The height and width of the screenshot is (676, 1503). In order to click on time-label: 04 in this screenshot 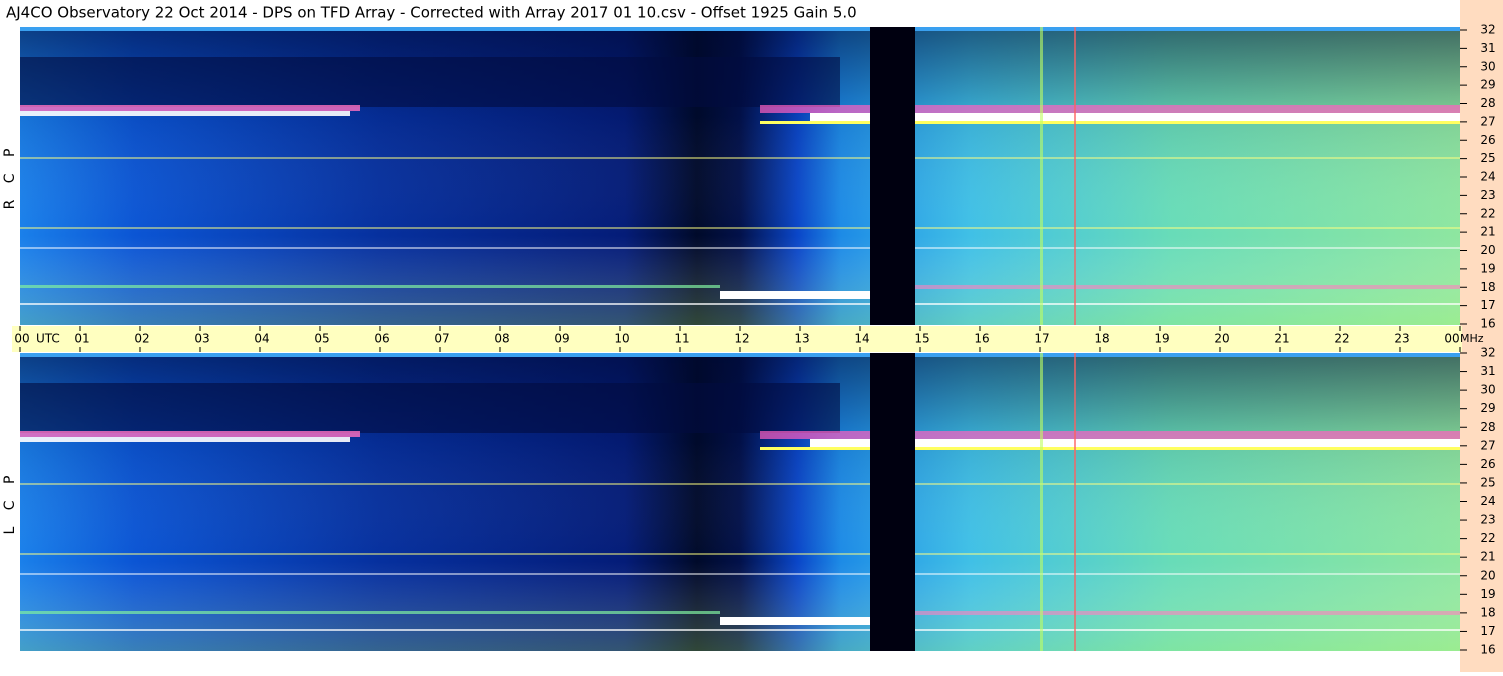, I will do `click(261, 339)`.